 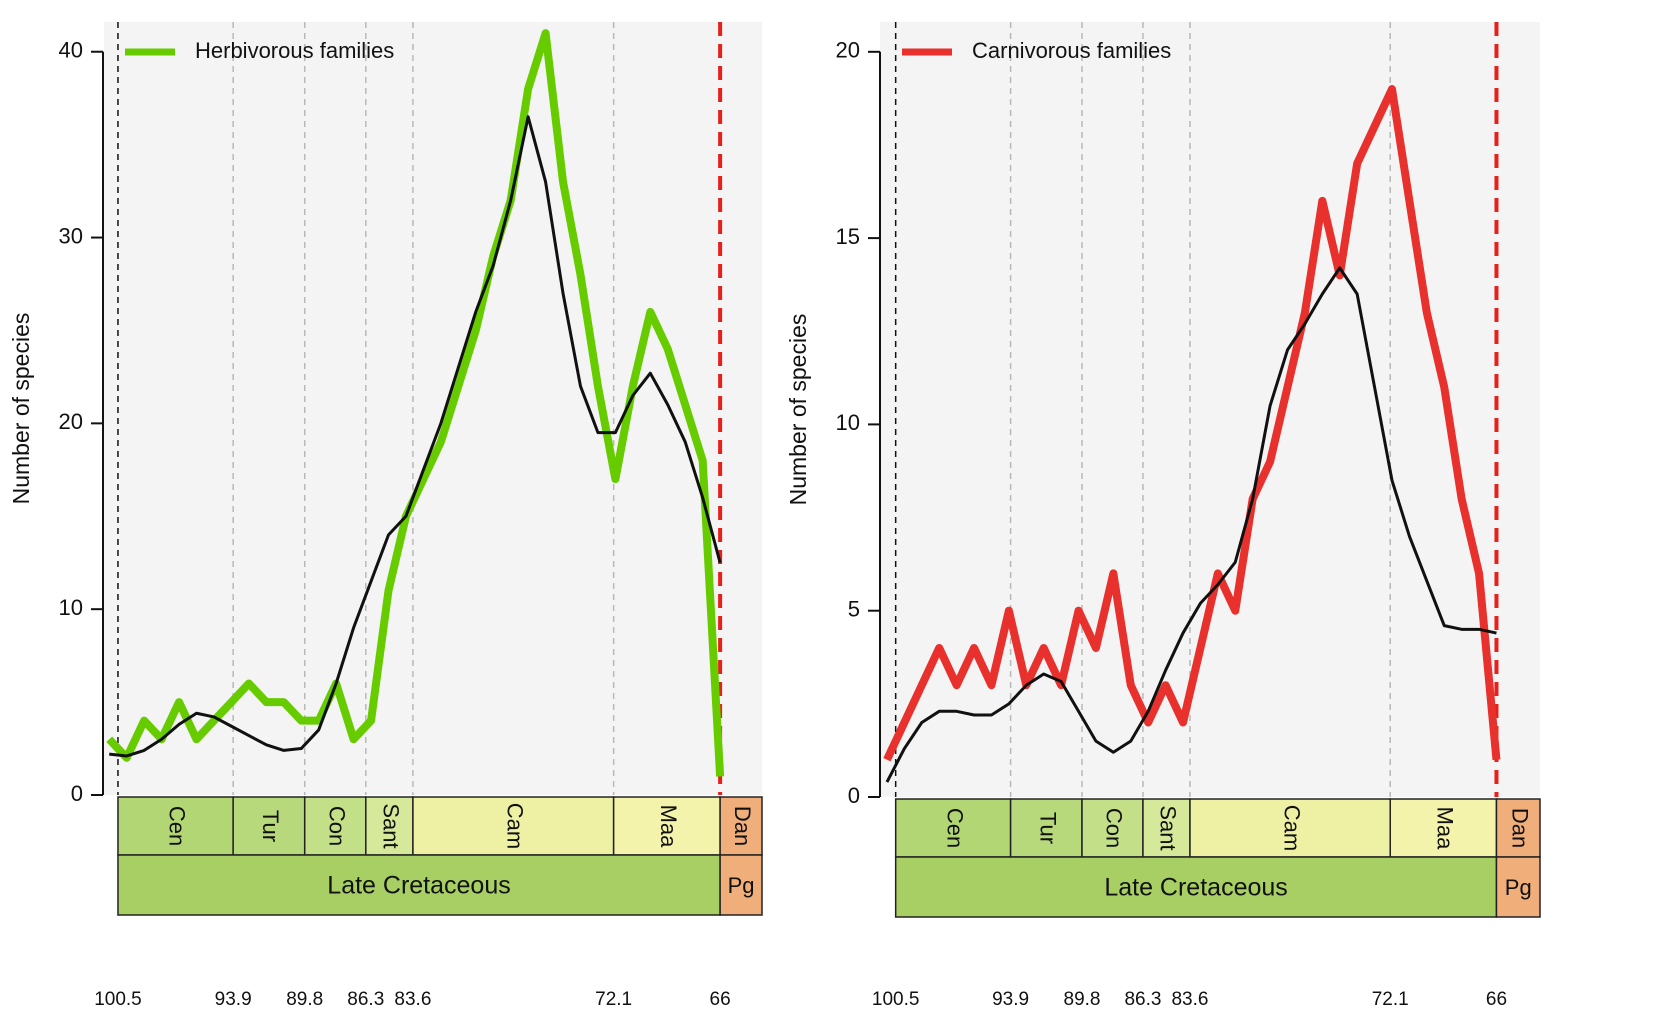 What do you see at coordinates (71, 50) in the screenshot?
I see `y-tick-label: 40` at bounding box center [71, 50].